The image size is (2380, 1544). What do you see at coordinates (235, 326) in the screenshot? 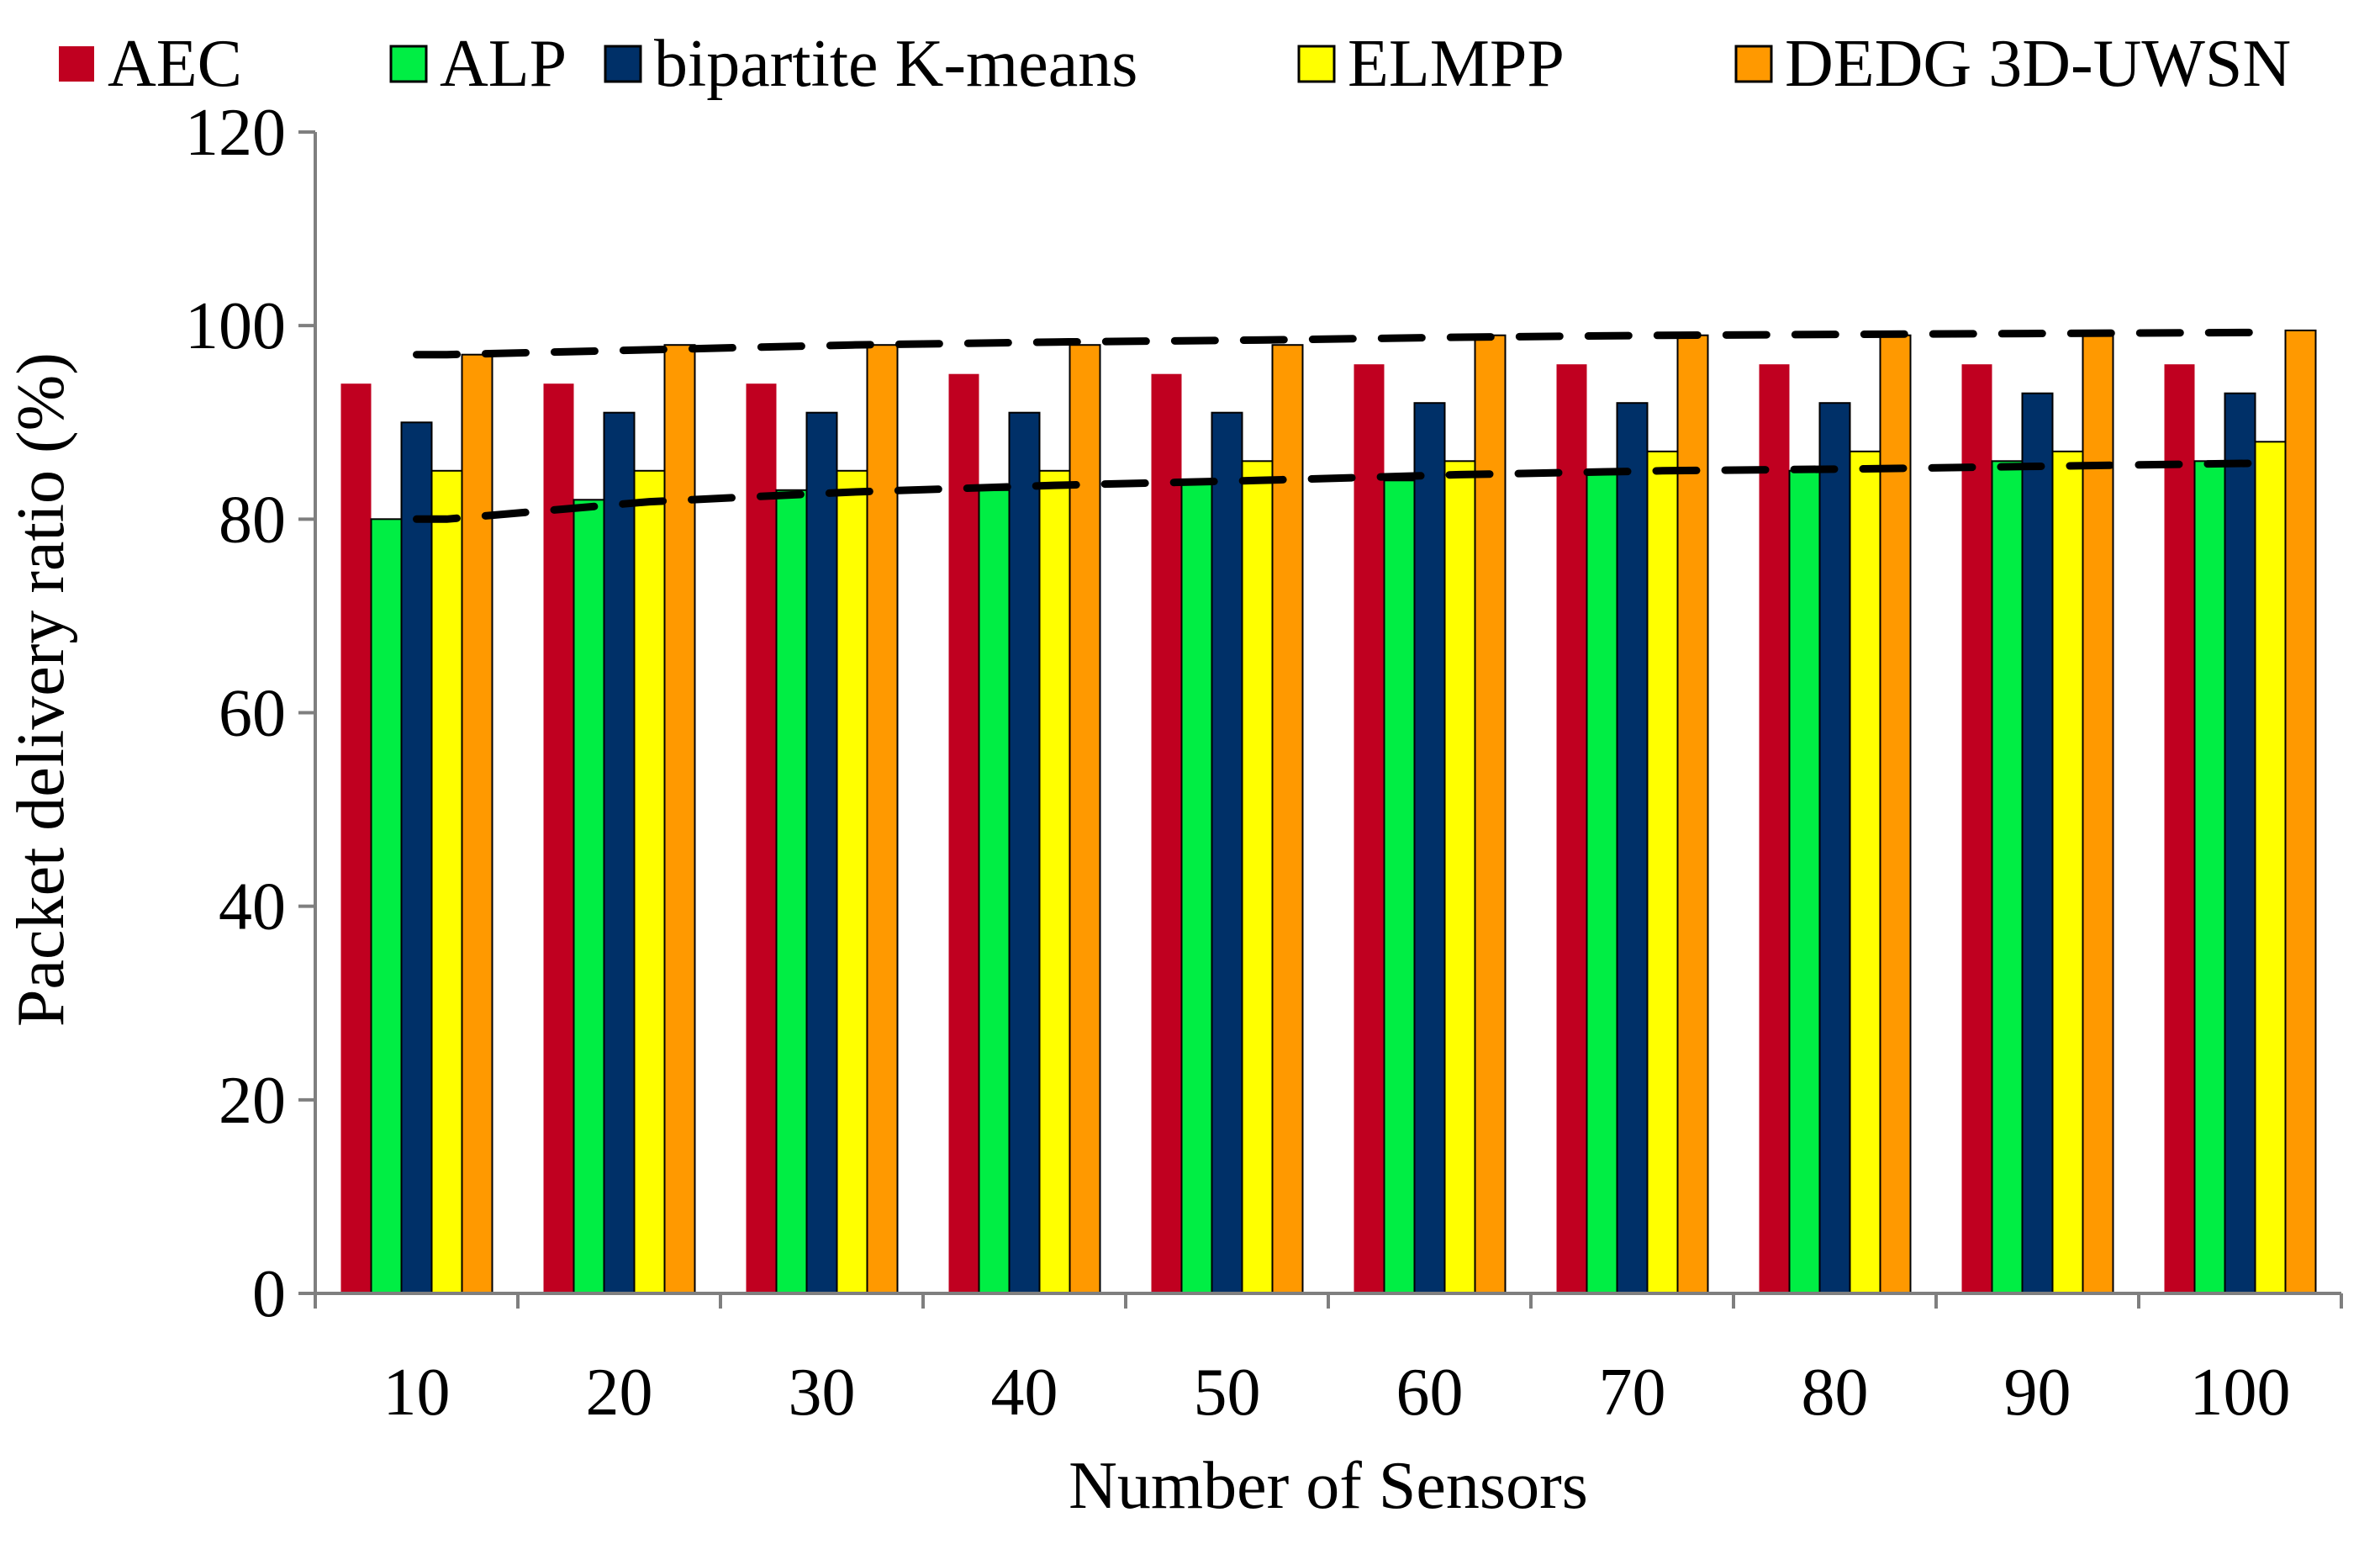
I see `y-tick-label-100: 100` at bounding box center [235, 326].